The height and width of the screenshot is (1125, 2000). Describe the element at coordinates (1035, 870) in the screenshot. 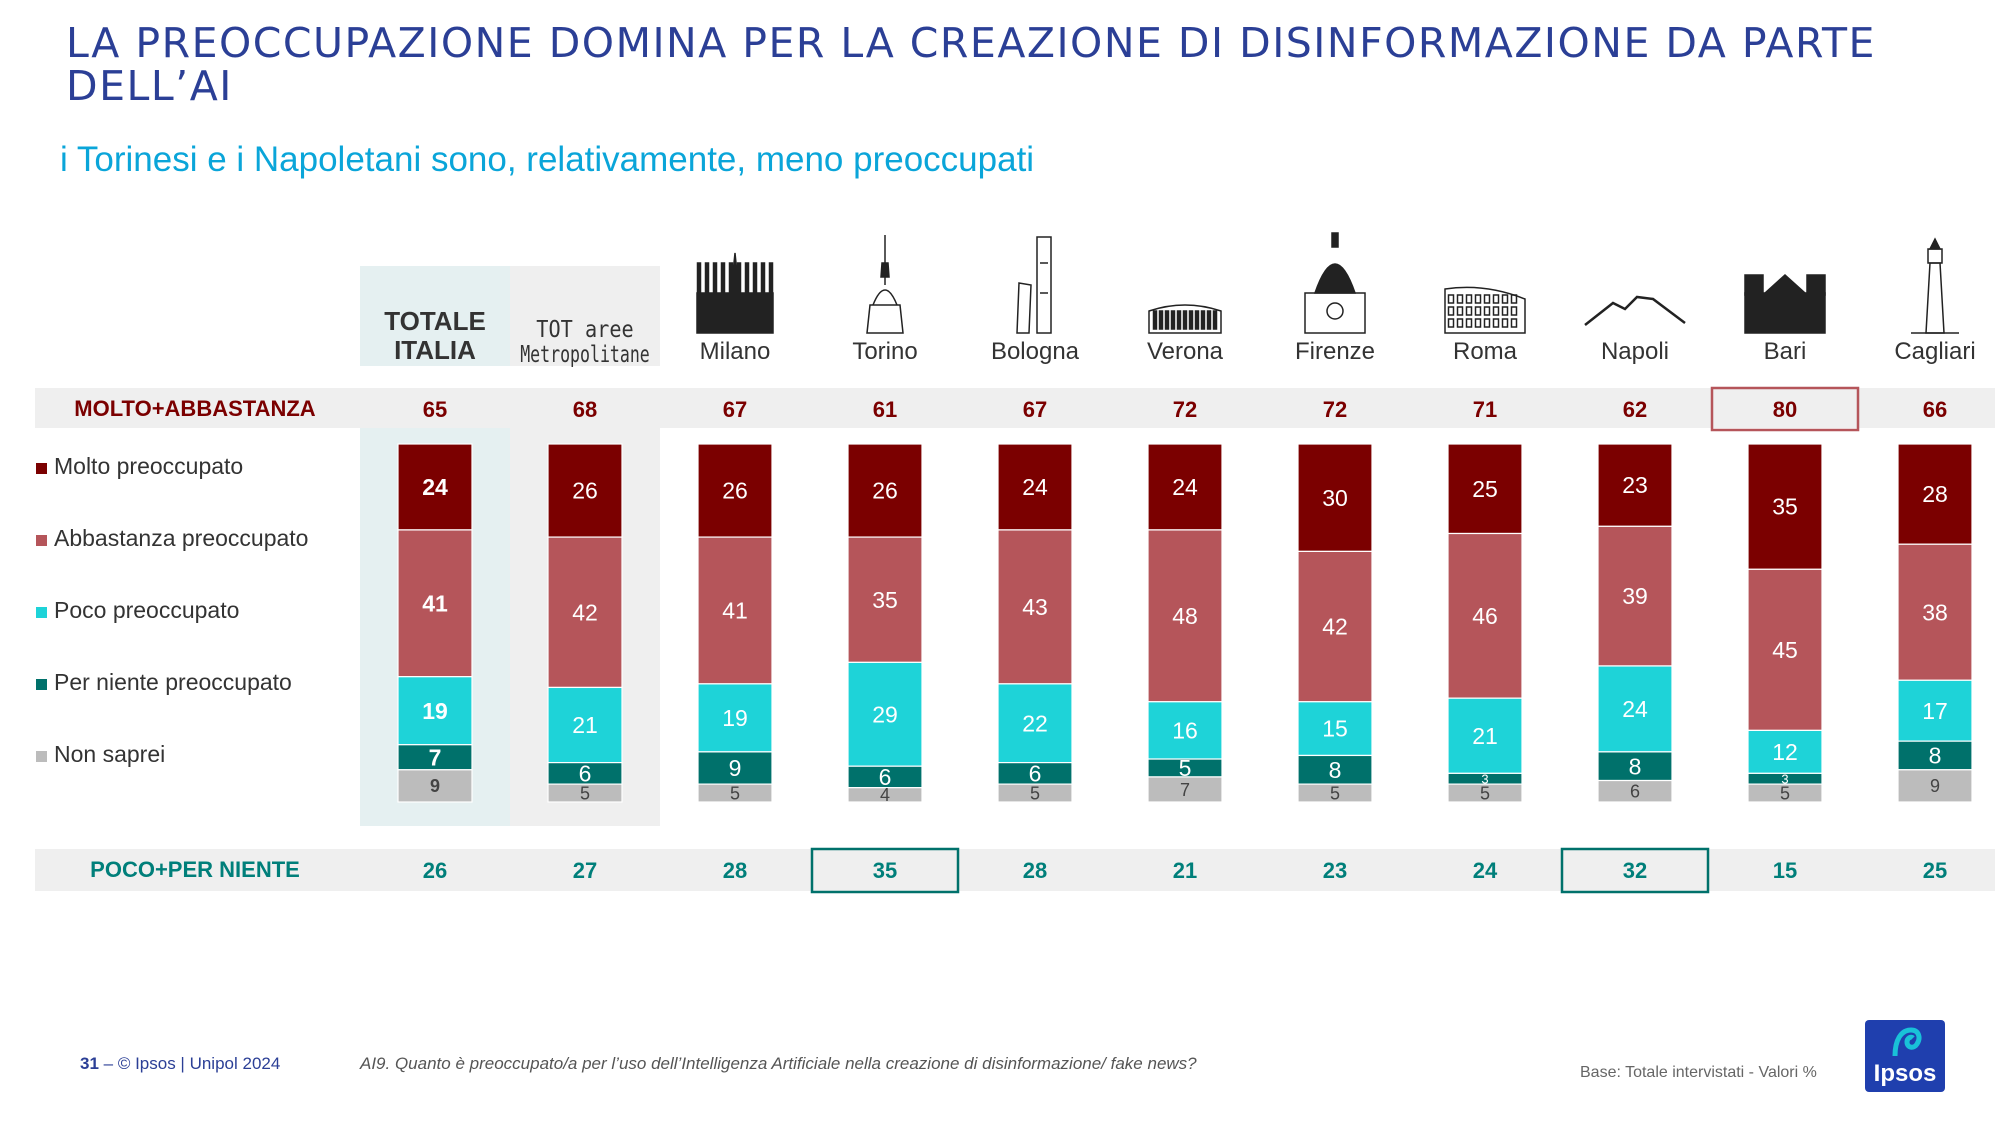

I see `bottom-summary-value: 28` at that location.